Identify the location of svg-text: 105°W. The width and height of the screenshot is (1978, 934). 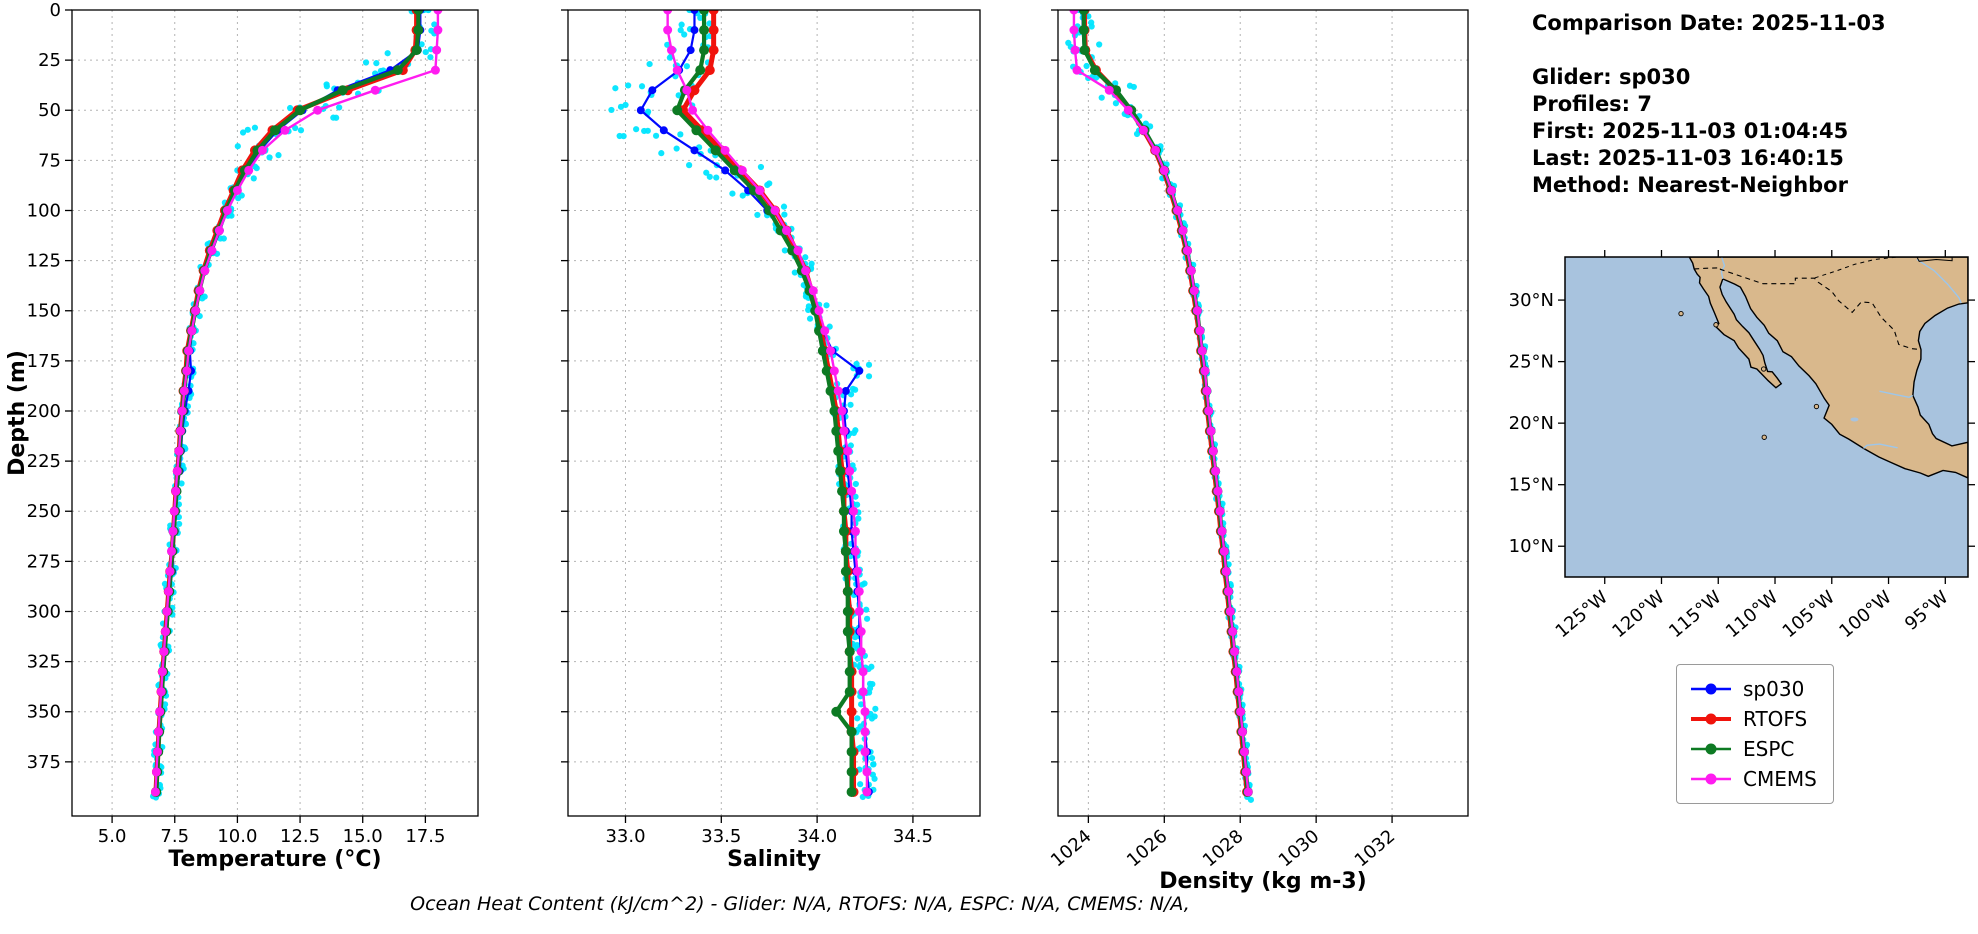
(1809, 615).